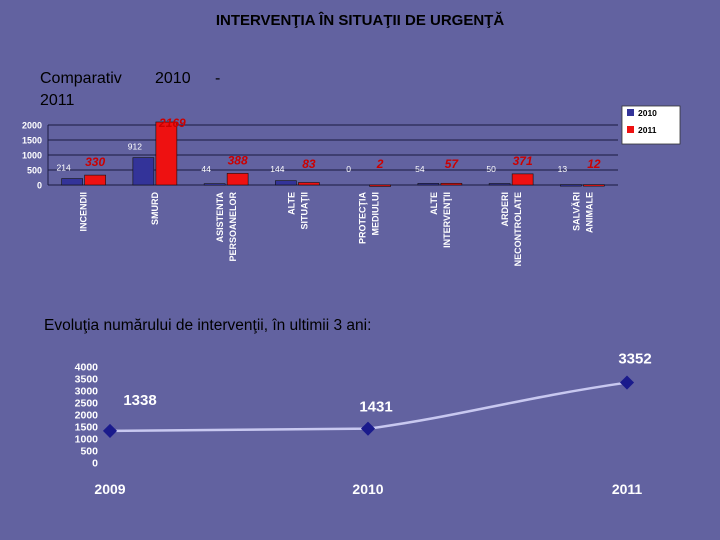 This screenshot has width=720, height=540. What do you see at coordinates (376, 214) in the screenshot?
I see `category-label-text: MEDIULUI` at bounding box center [376, 214].